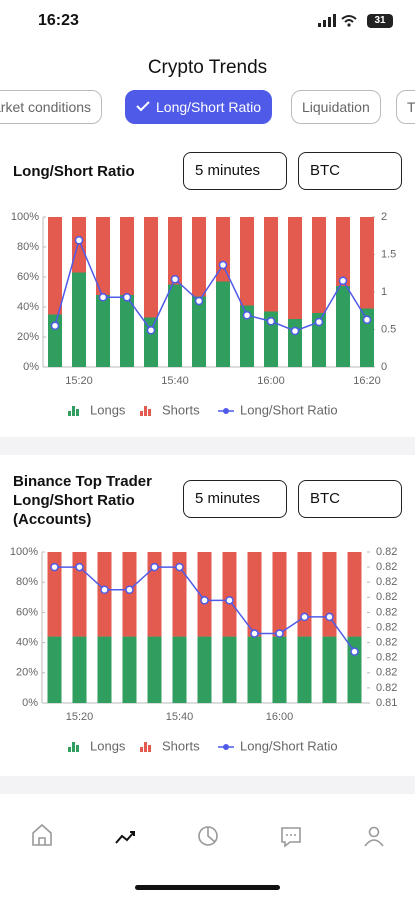 This screenshot has width=415, height=900. Describe the element at coordinates (27, 643) in the screenshot. I see `y-tick-label: 40%` at that location.